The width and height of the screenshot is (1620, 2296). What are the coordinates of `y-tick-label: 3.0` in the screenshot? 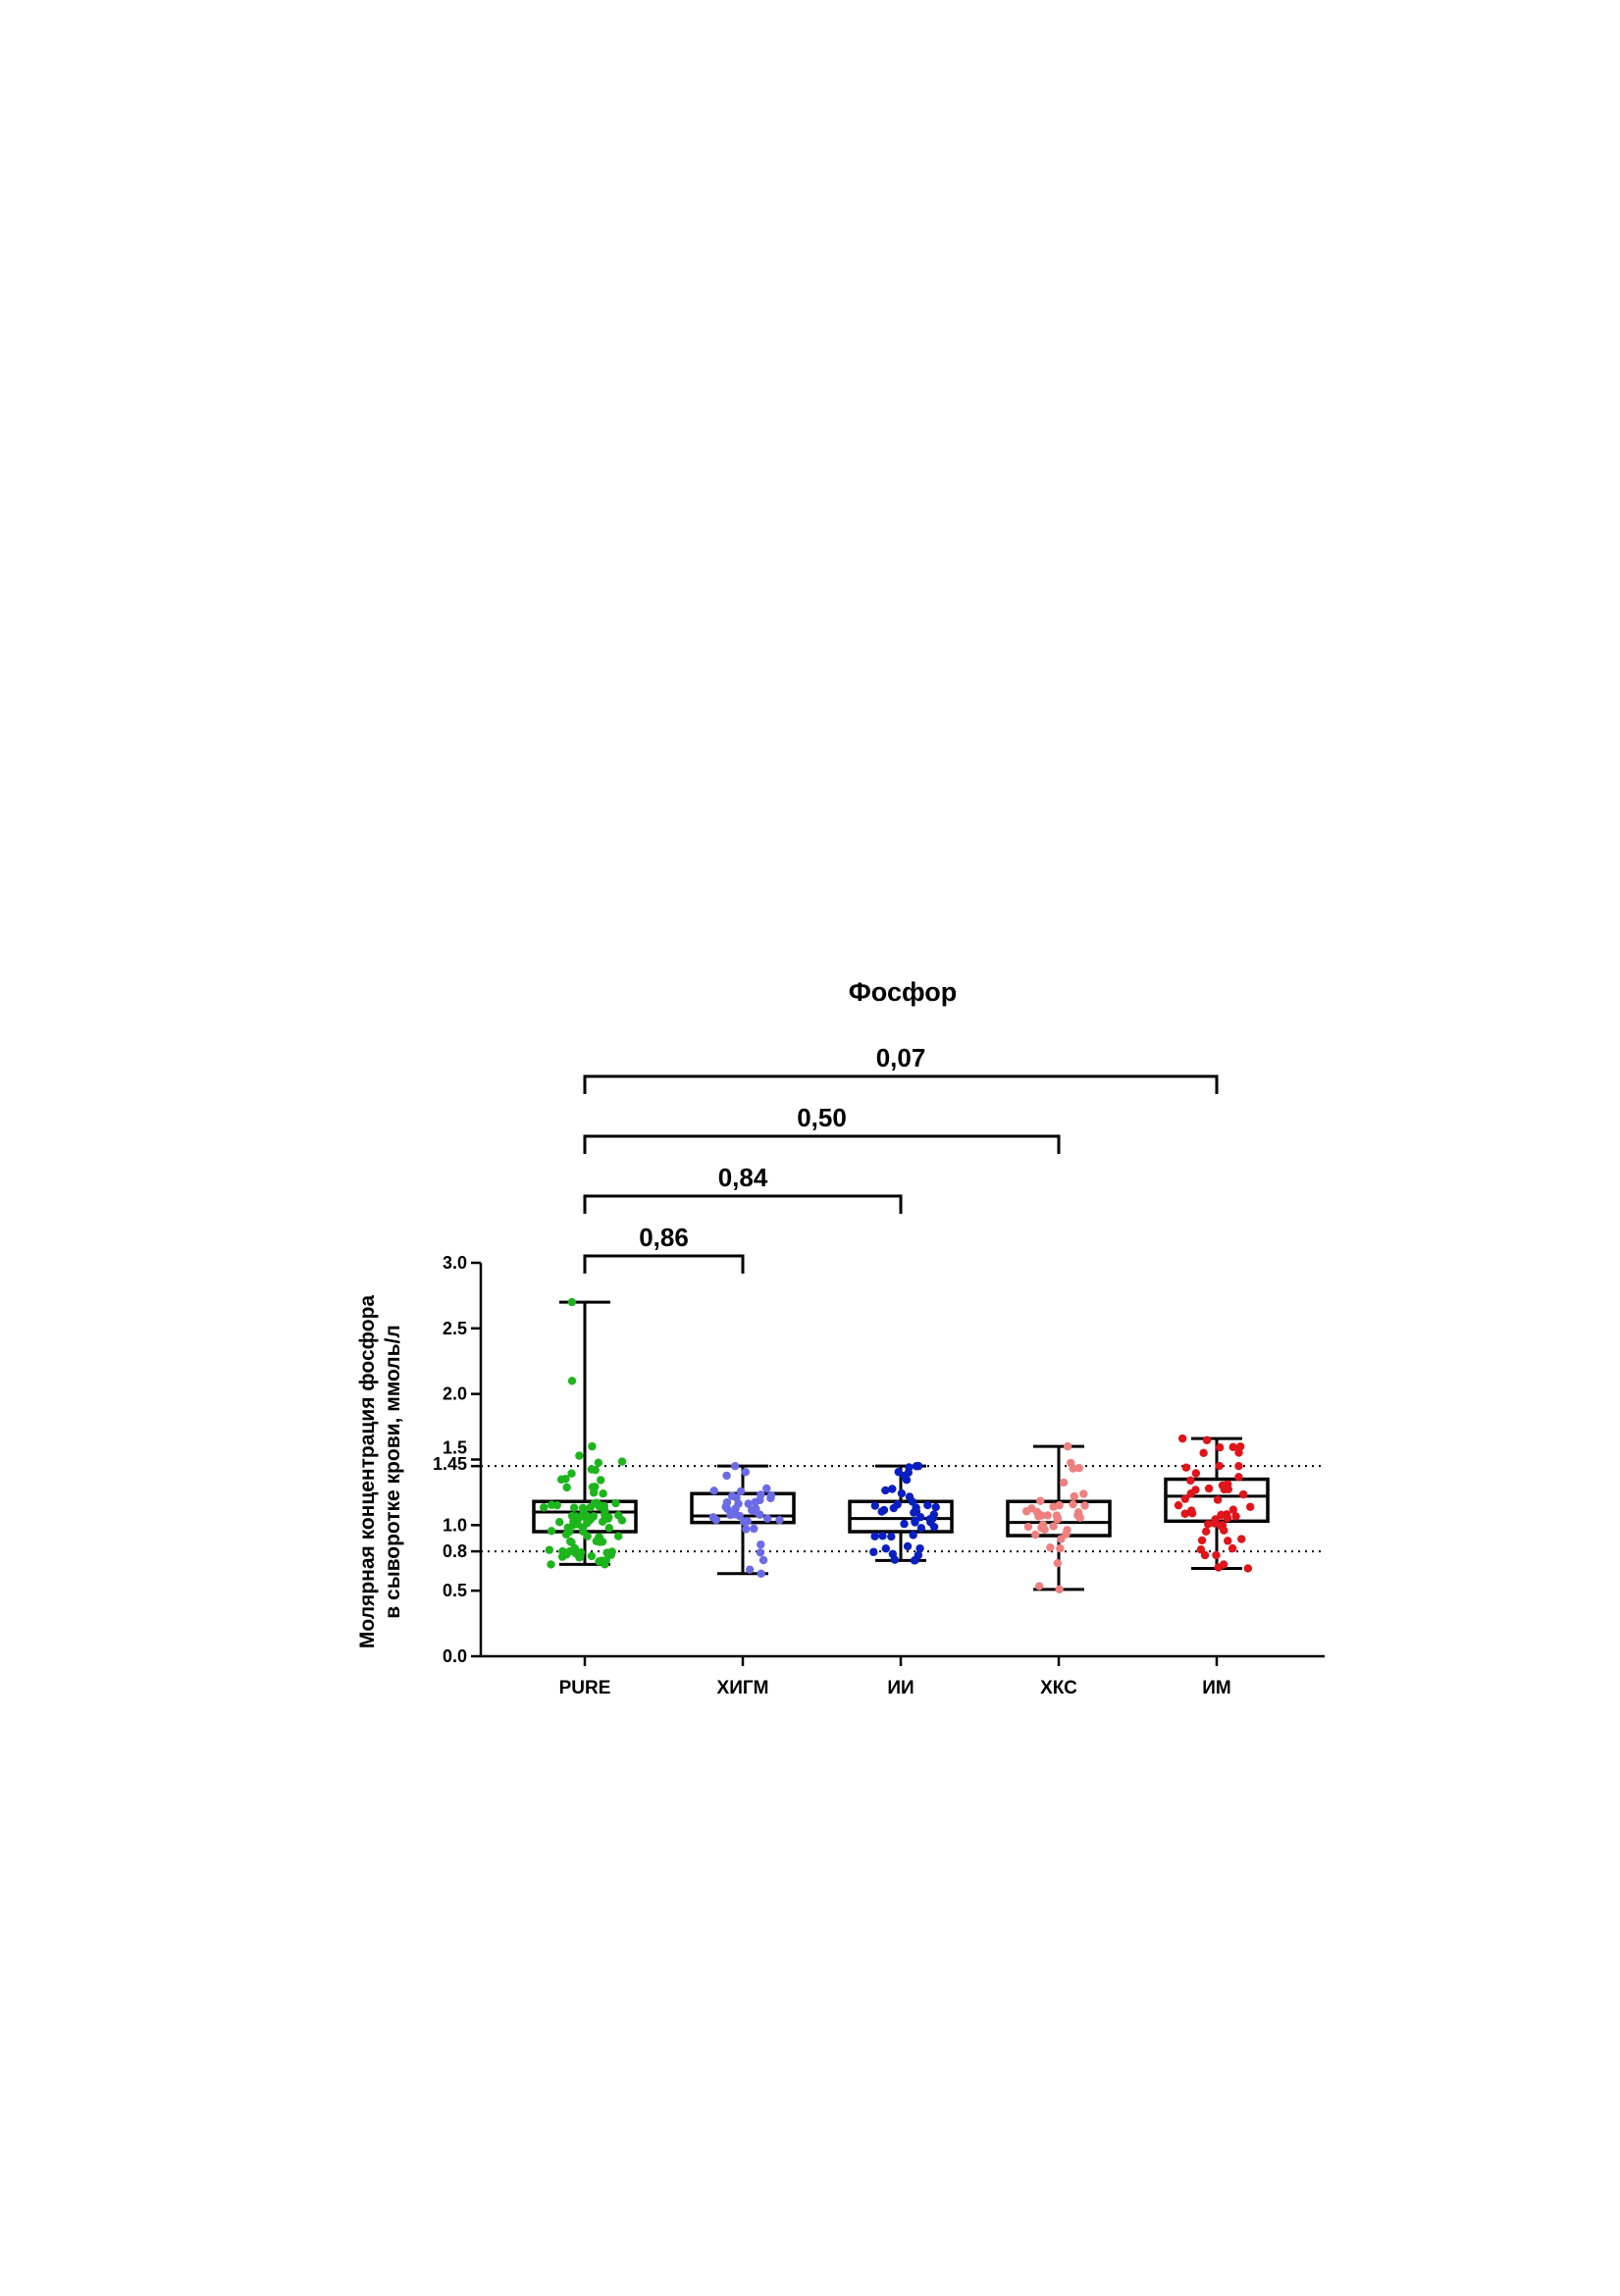 It's located at (455, 1263).